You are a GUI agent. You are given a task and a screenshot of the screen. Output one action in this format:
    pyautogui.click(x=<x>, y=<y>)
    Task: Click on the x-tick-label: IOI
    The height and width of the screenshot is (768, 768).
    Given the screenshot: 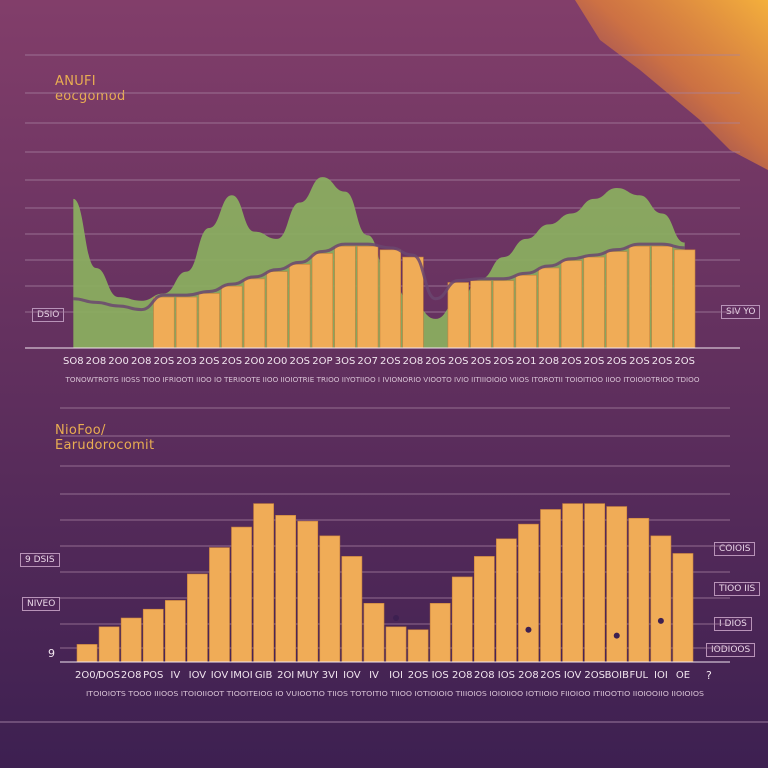 What is the action you would take?
    pyautogui.click(x=396, y=675)
    